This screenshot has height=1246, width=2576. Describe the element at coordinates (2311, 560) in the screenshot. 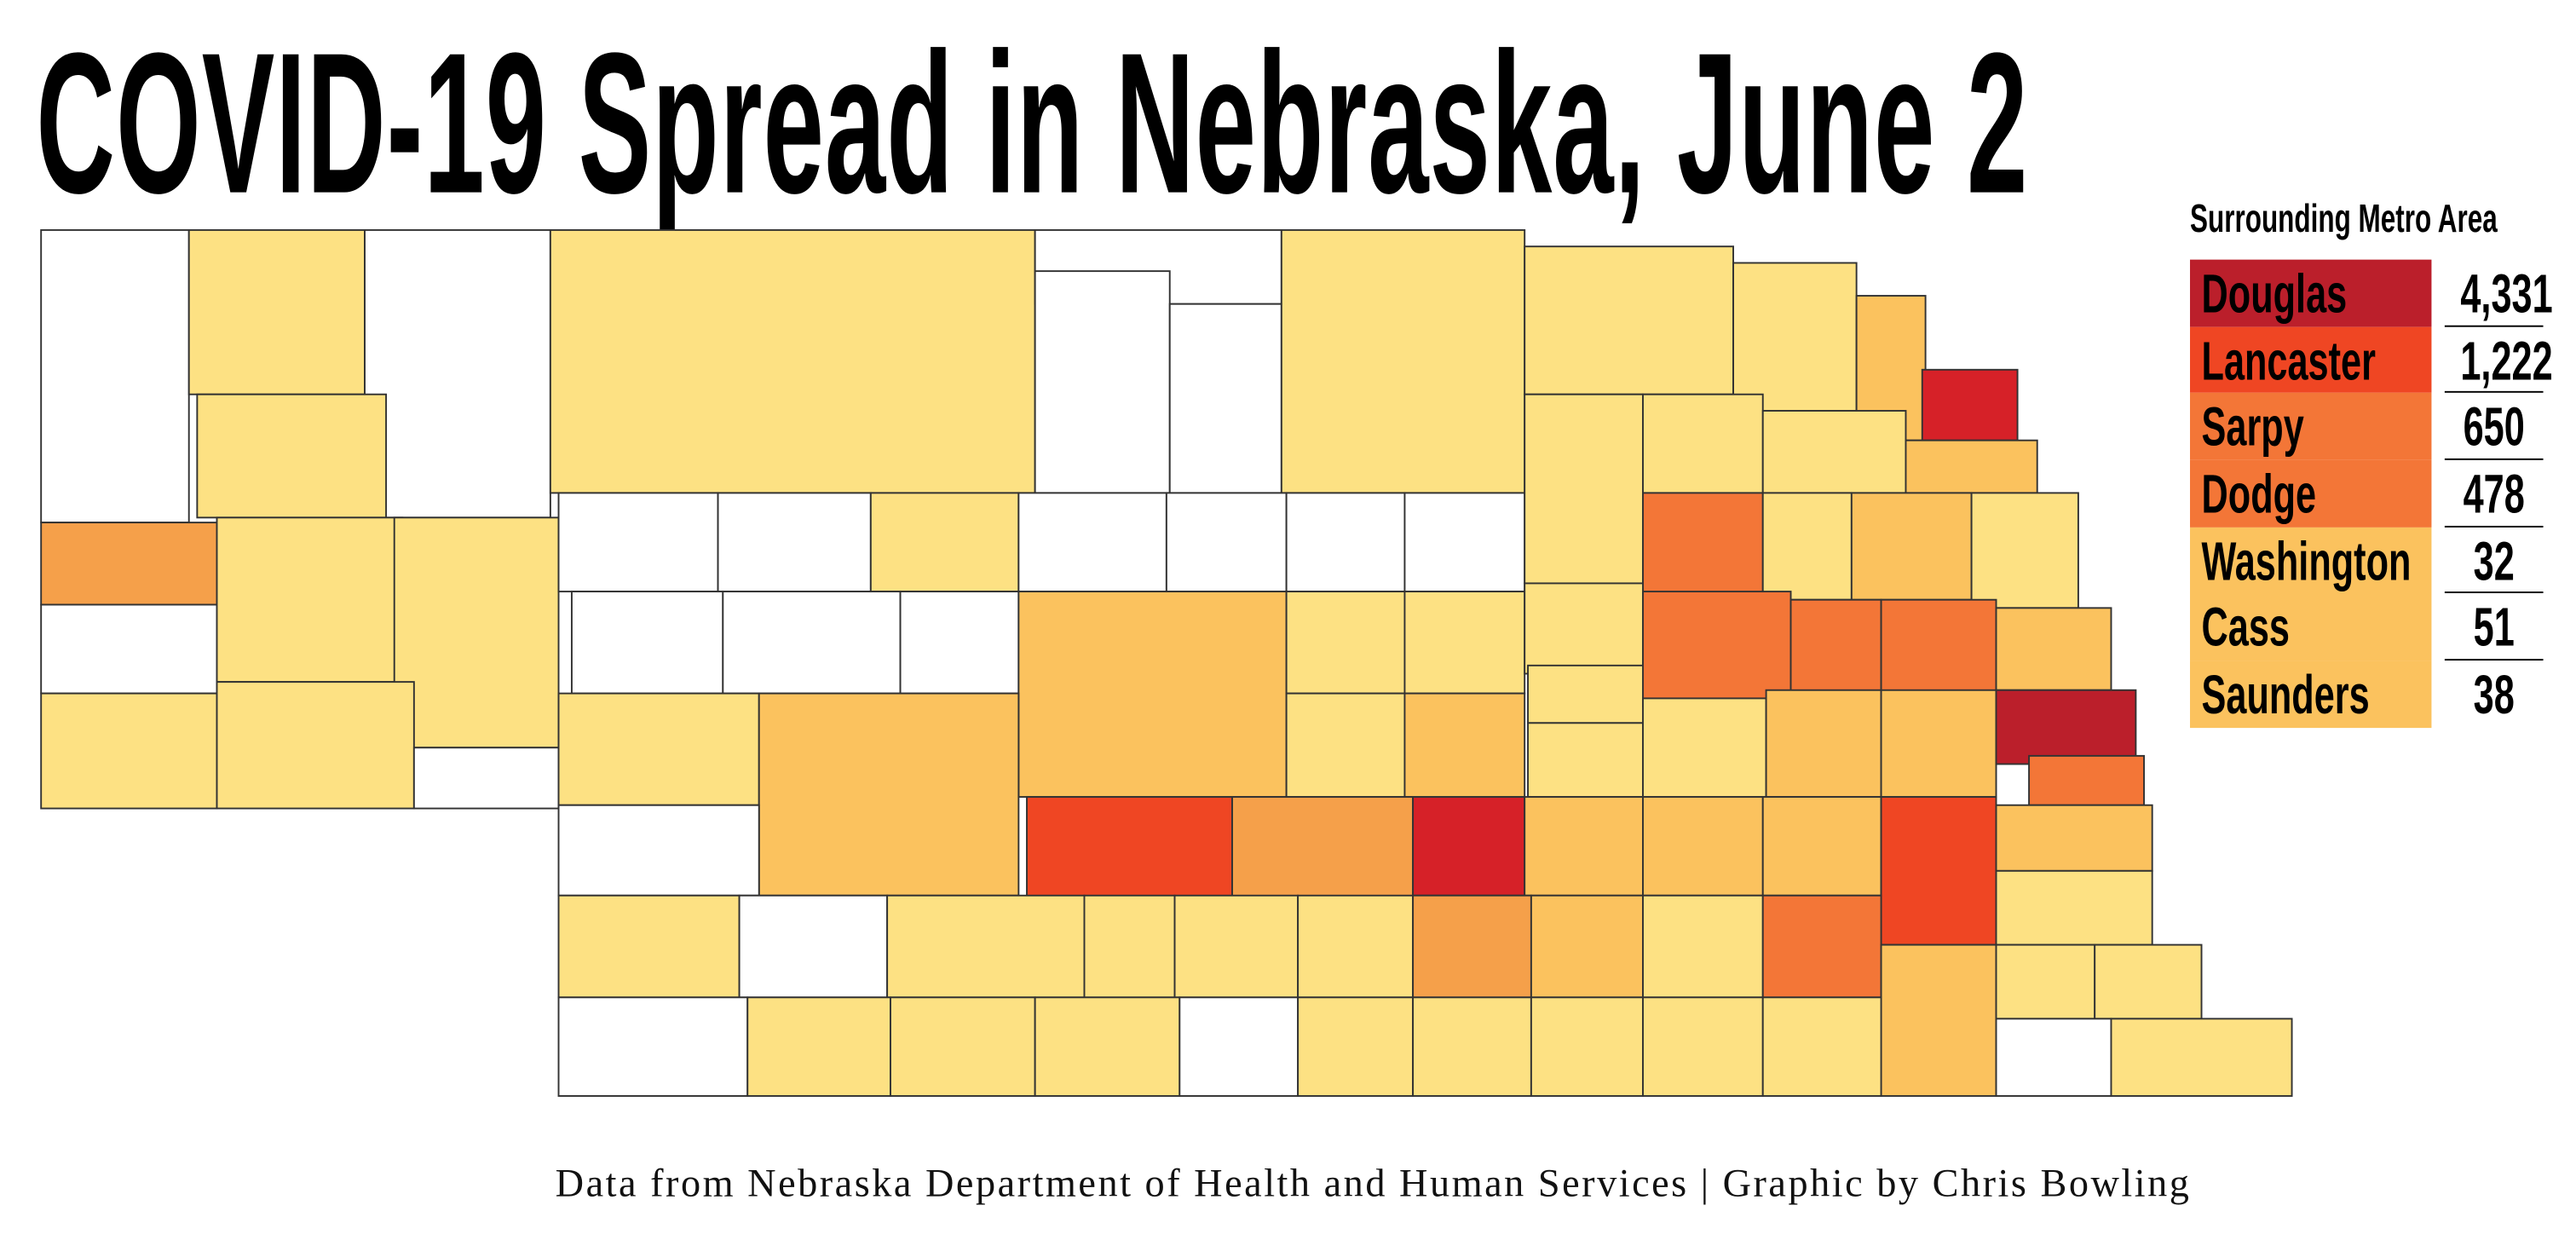

I see `legend-swatch: Washington` at that location.